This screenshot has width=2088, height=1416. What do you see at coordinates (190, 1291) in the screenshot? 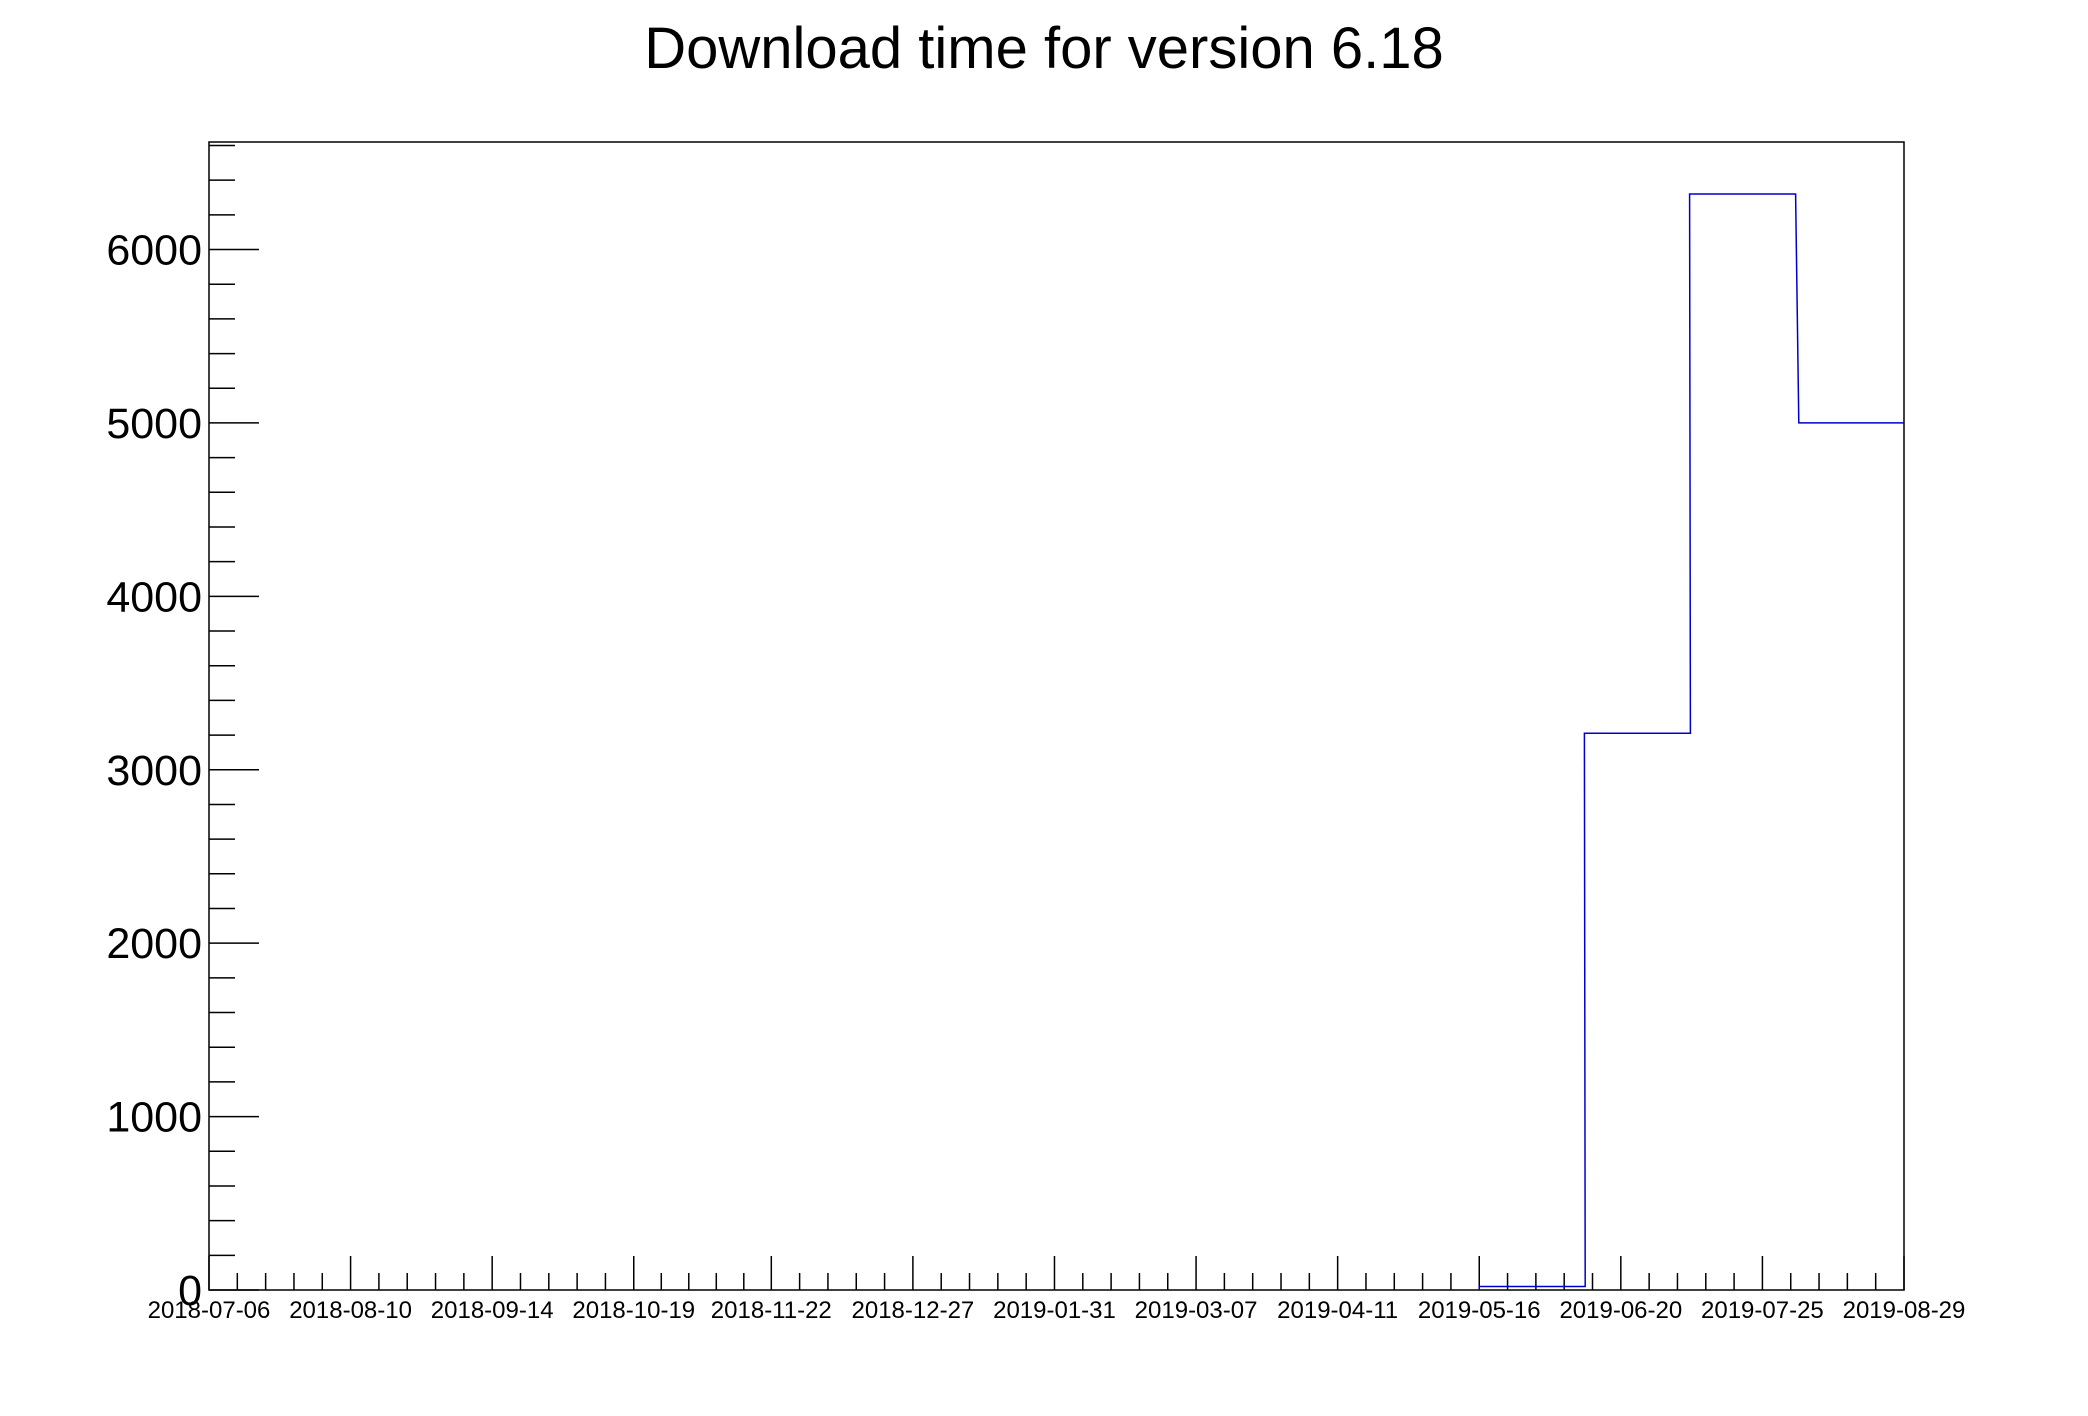
I see `y-tick-label: 0` at bounding box center [190, 1291].